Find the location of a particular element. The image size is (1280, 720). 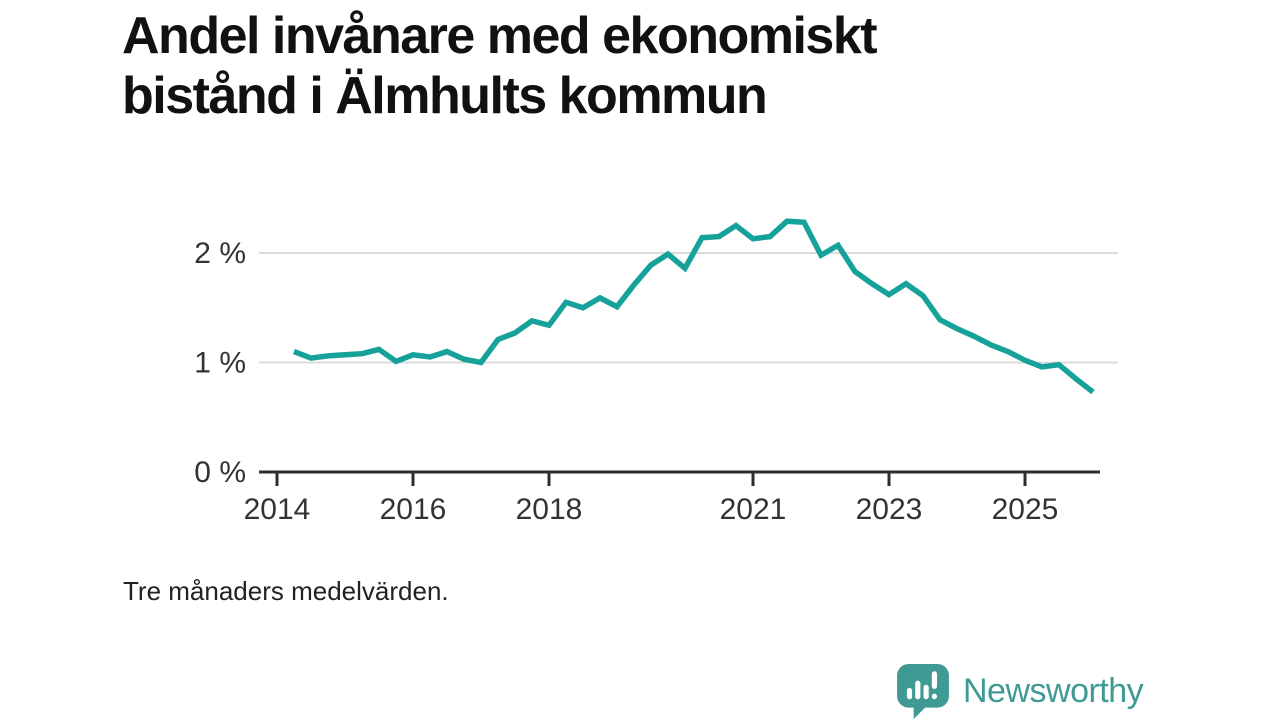

title-line-1: Andel invånare med ekonomiskt is located at coordinates (500, 36).